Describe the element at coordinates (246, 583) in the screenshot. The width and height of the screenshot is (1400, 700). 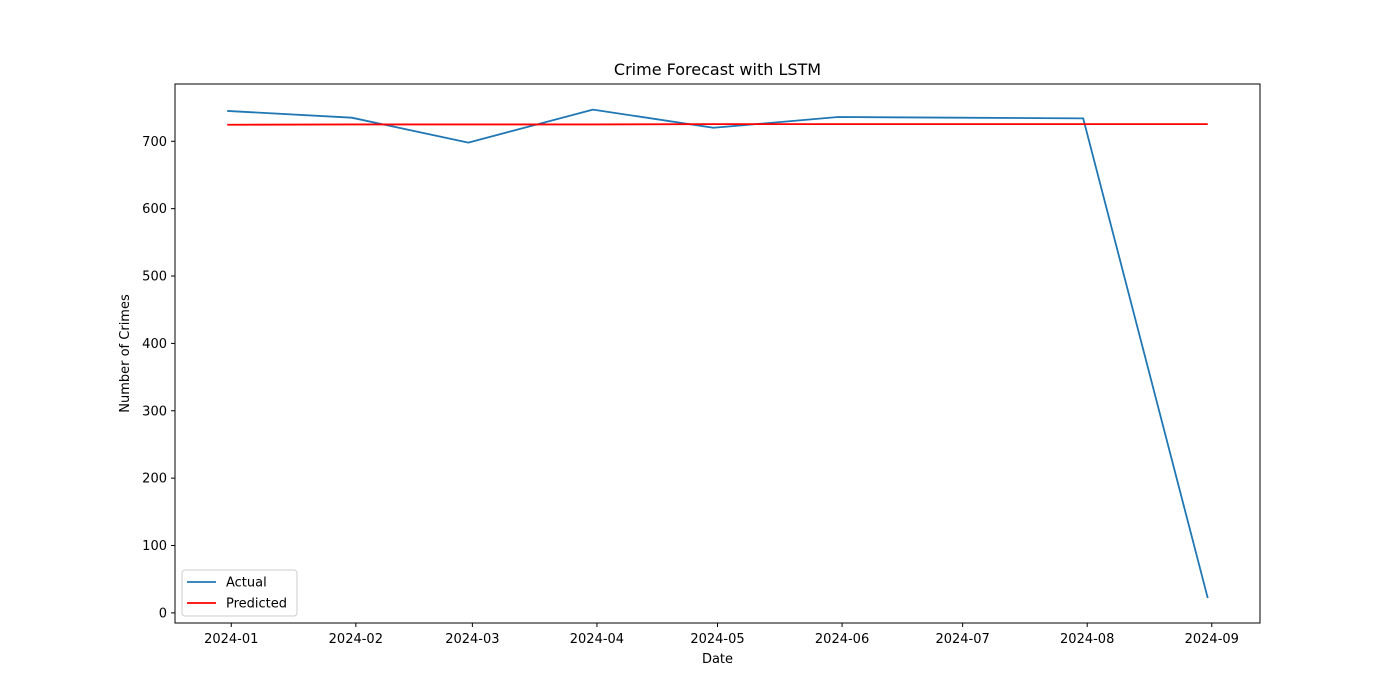
I see `legend-label-actual: Actual` at that location.